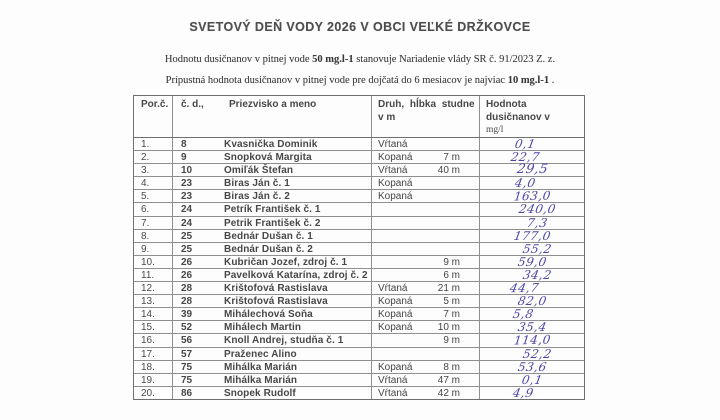 The height and width of the screenshot is (420, 720). I want to click on cell-nitrate-value: 29,5, so click(532, 170).